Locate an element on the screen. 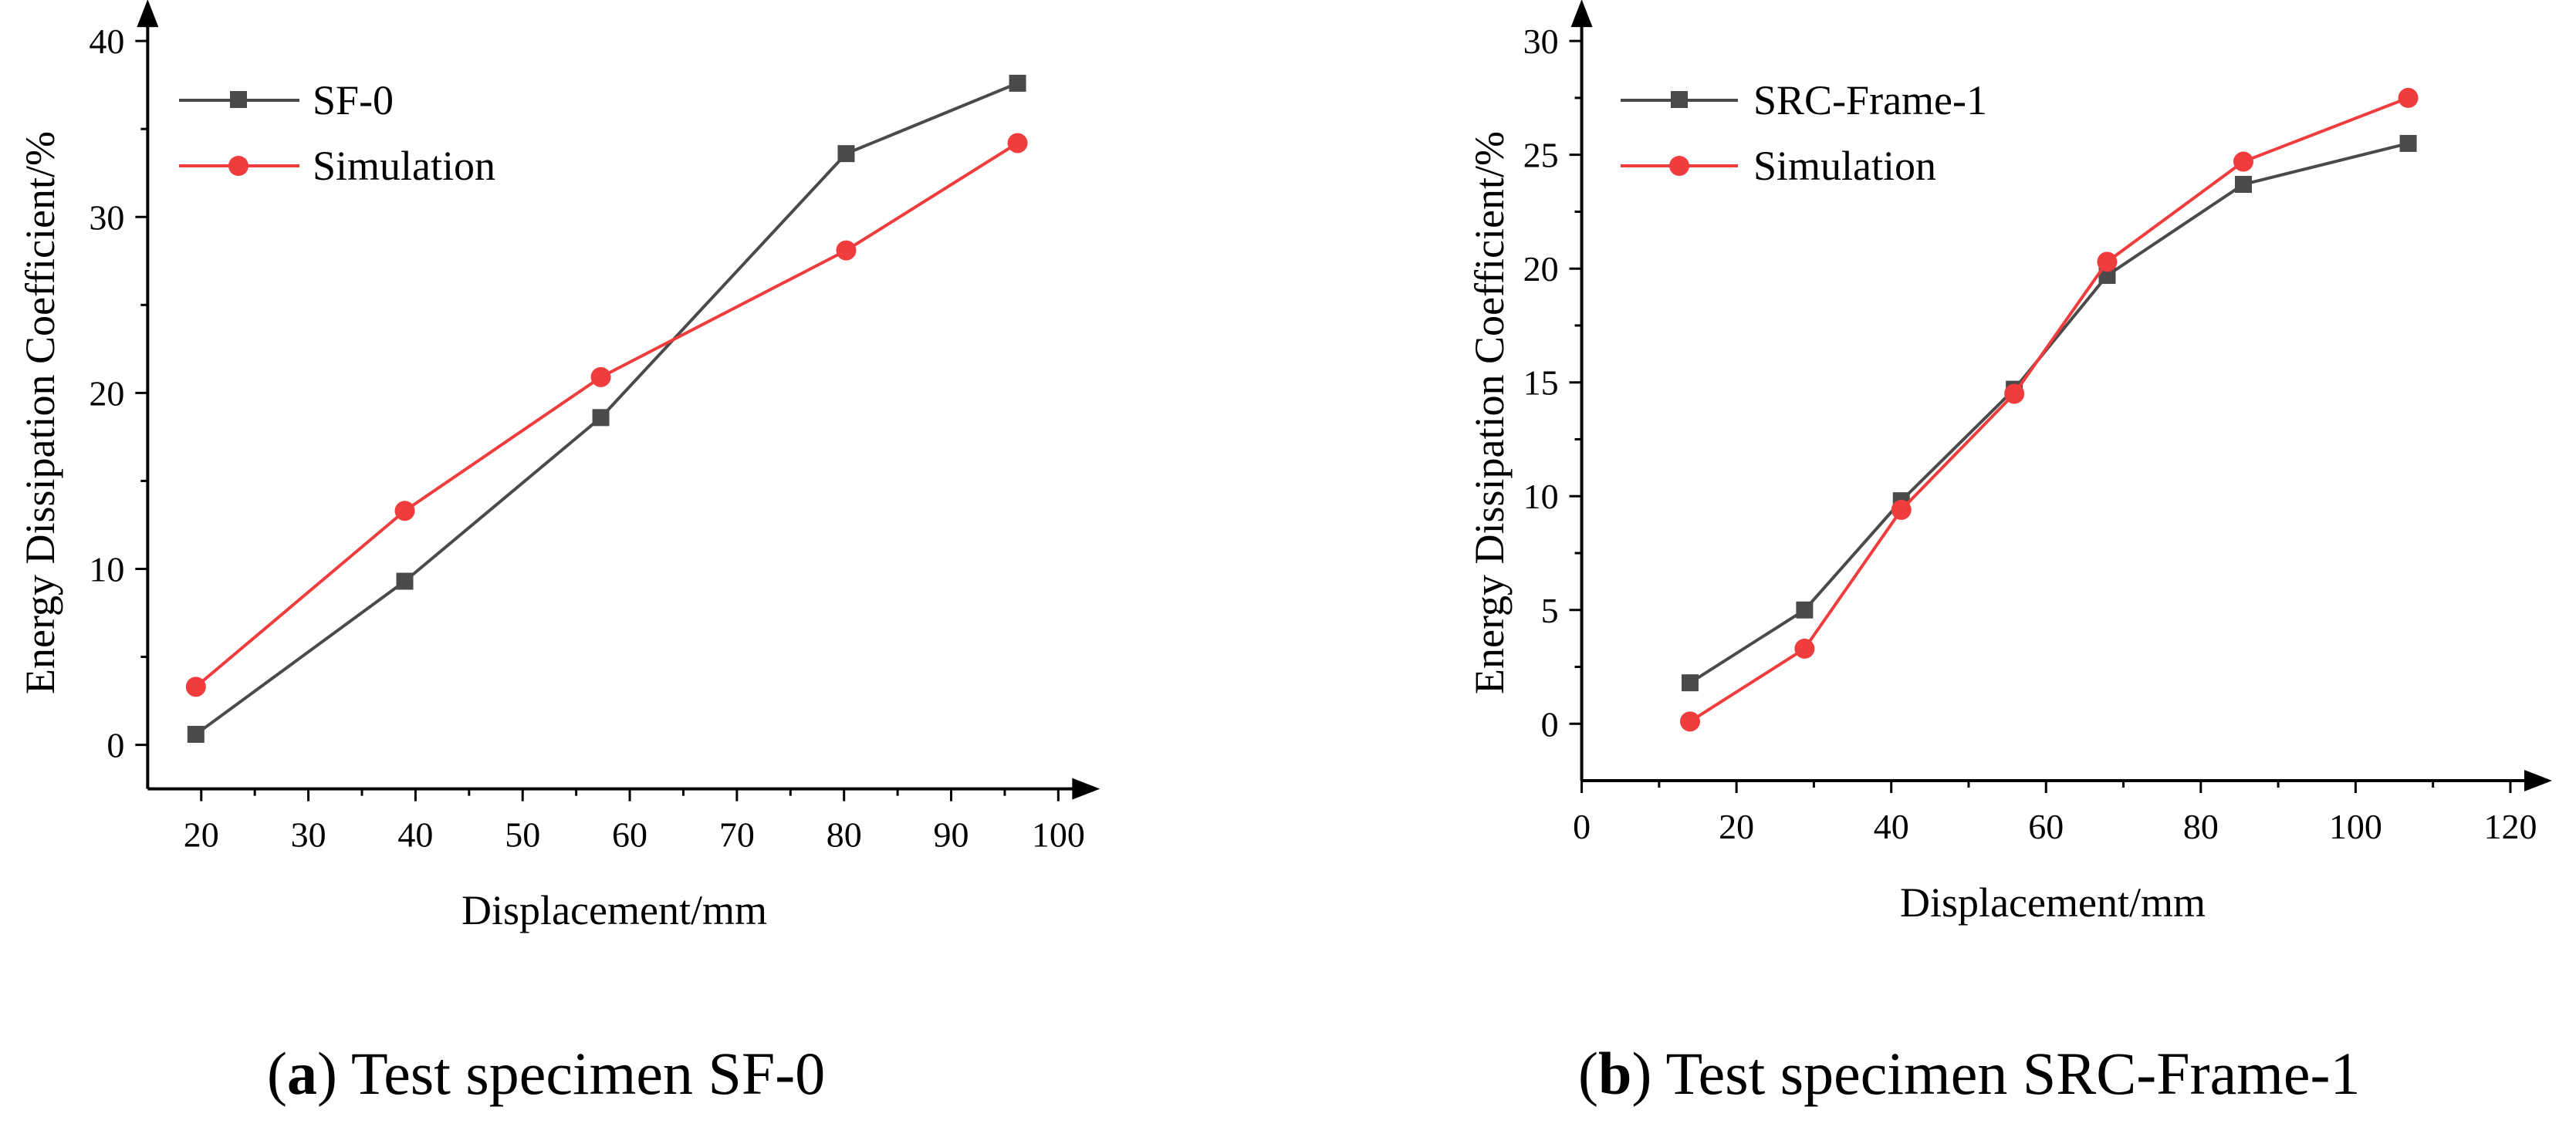 The height and width of the screenshot is (1127, 2576). chart-b-x-tick-label: 40 is located at coordinates (1891, 827).